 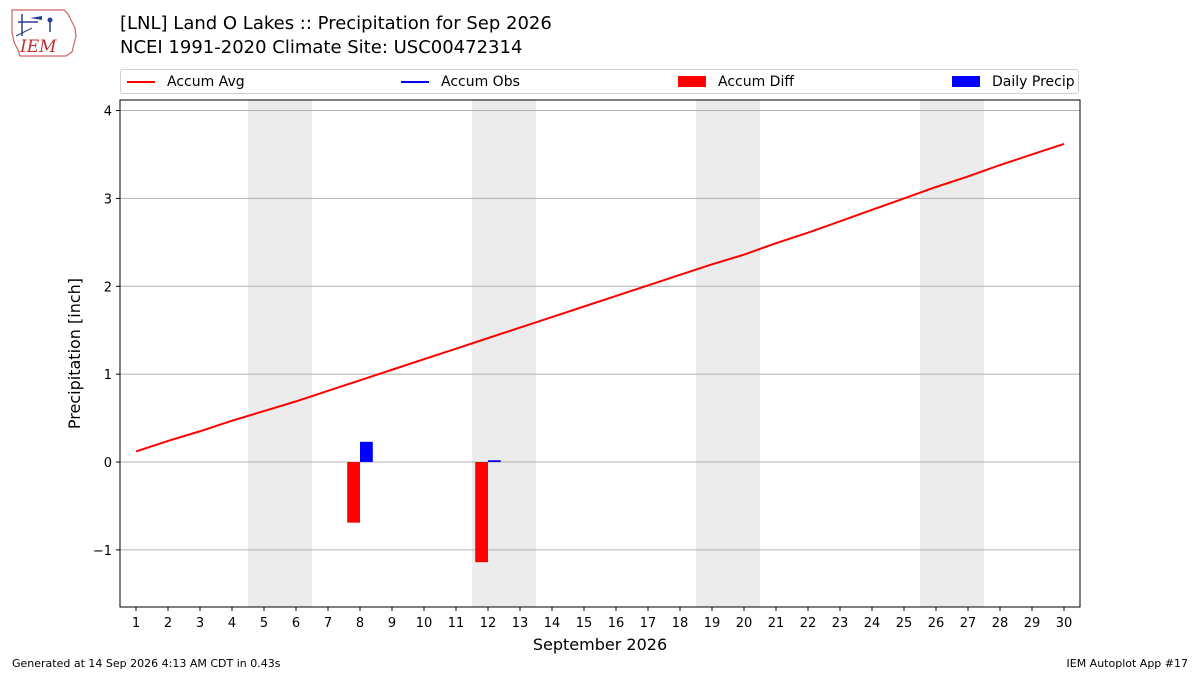 I want to click on chart-subtitle: NCEI 1991-2020 Climate Site: USC00472314, so click(x=321, y=47).